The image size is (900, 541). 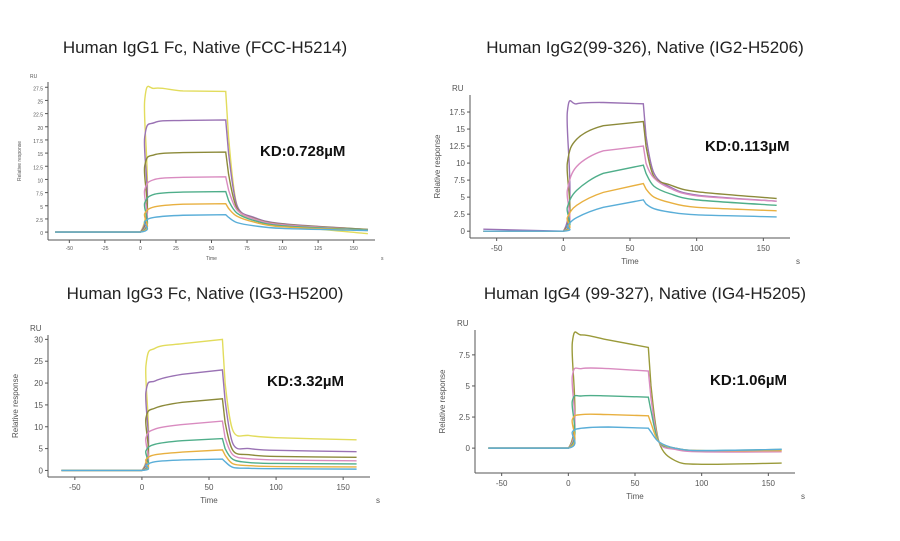 I want to click on y-tick-label: 27.5, so click(x=38, y=89).